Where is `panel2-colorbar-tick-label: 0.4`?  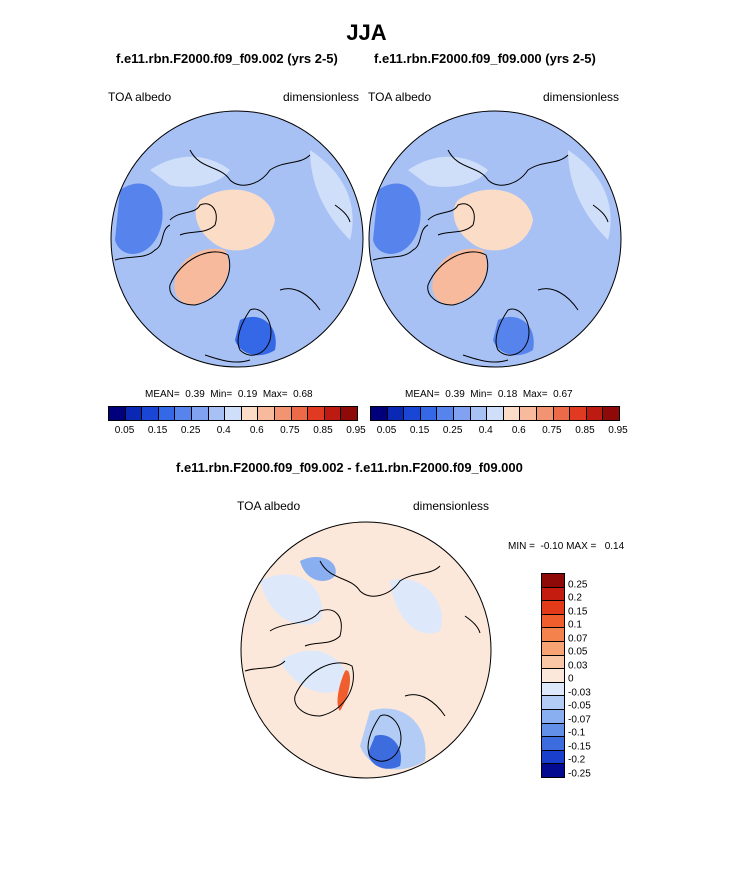 panel2-colorbar-tick-label: 0.4 is located at coordinates (485, 430).